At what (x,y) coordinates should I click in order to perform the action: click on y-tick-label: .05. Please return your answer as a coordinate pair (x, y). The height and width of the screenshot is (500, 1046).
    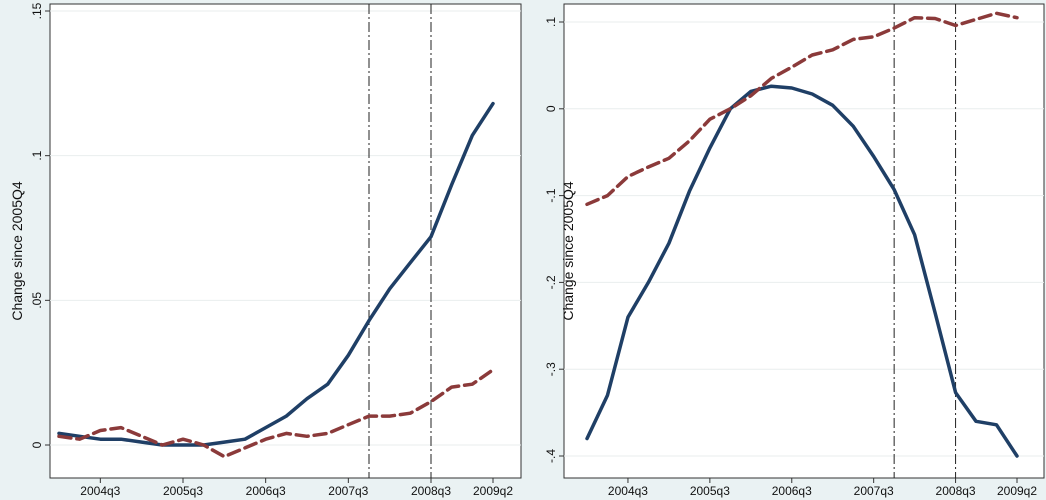
    Looking at the image, I should click on (37, 300).